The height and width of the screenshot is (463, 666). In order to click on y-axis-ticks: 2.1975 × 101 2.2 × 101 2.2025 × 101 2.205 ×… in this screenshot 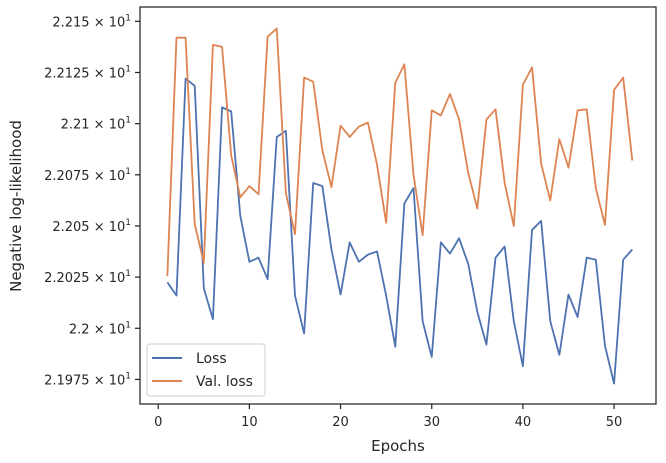, I will do `click(92, 200)`.